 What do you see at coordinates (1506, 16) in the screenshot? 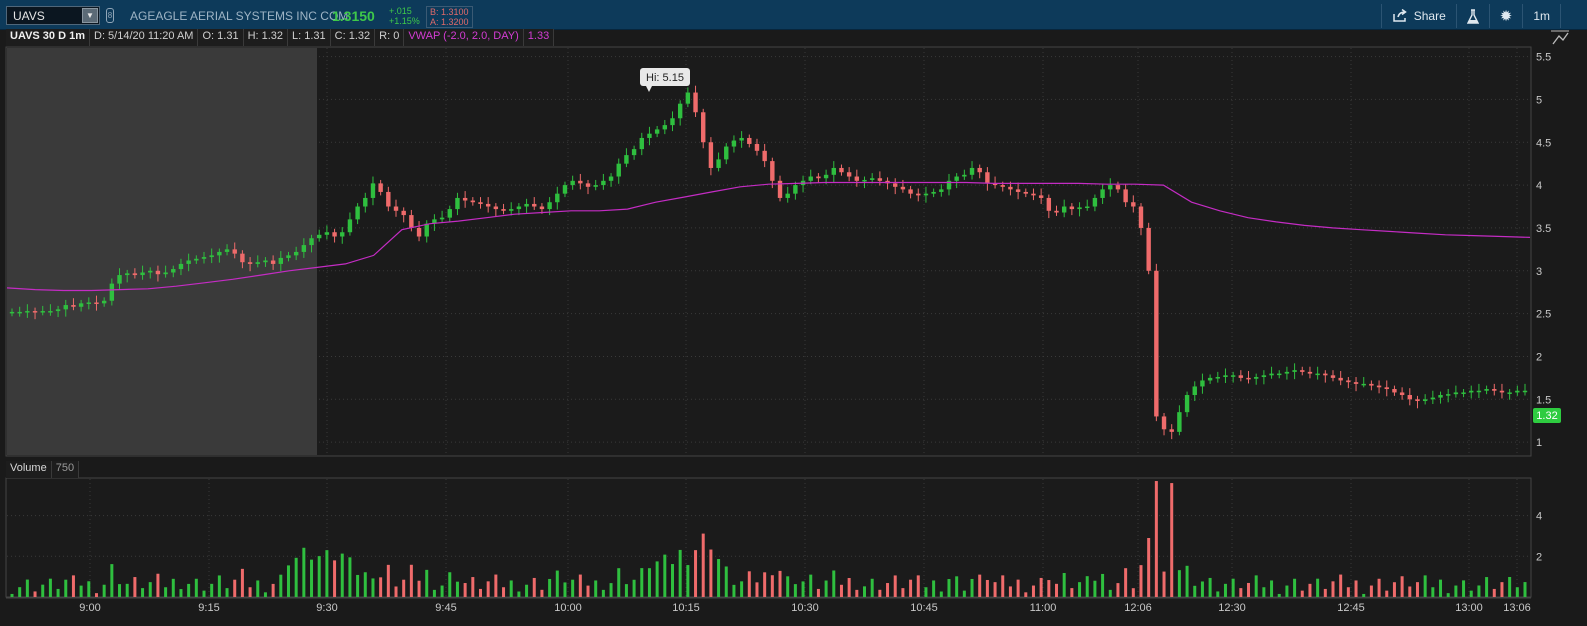
I see `settings-button: ✹` at bounding box center [1506, 16].